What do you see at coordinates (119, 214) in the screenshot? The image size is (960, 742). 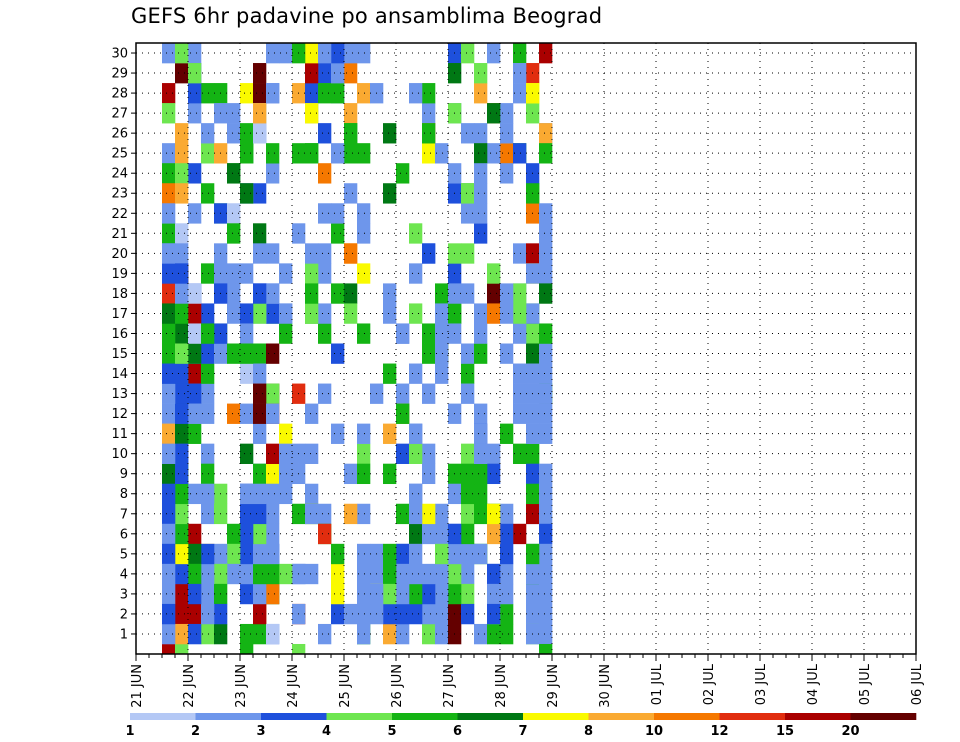 I see `y-tick-label: 22` at bounding box center [119, 214].